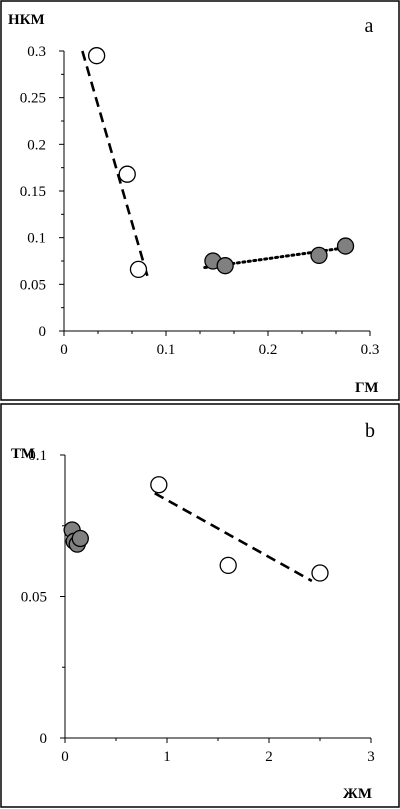 This screenshot has height=809, width=400. I want to click on panel-a-xlabel: ГМ, so click(367, 388).